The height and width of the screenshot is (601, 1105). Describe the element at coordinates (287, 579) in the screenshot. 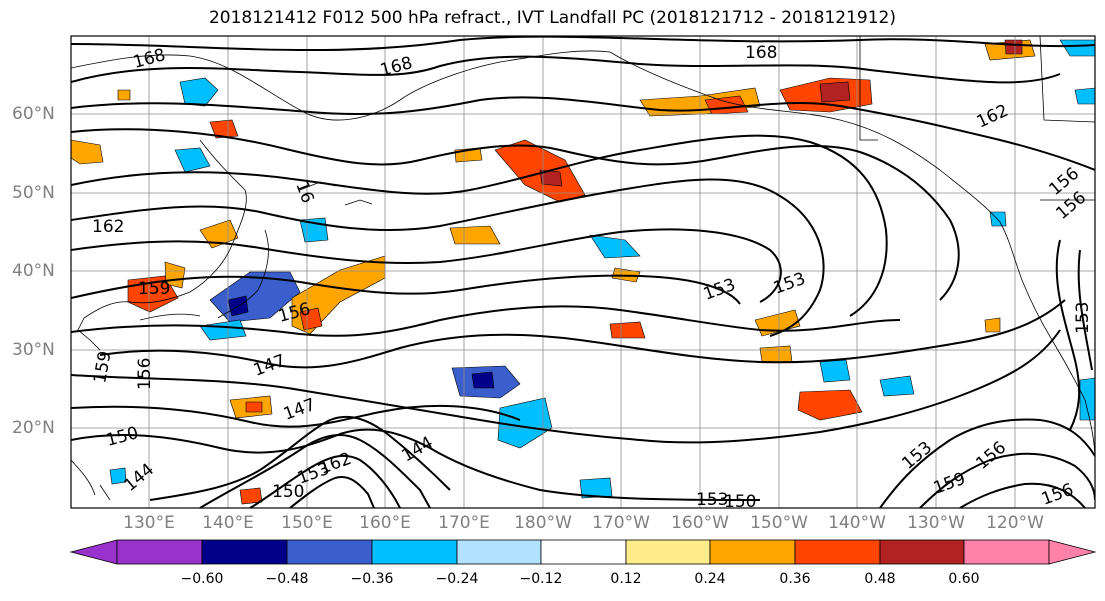

I see `colorbar-tick-label: −0.48` at that location.